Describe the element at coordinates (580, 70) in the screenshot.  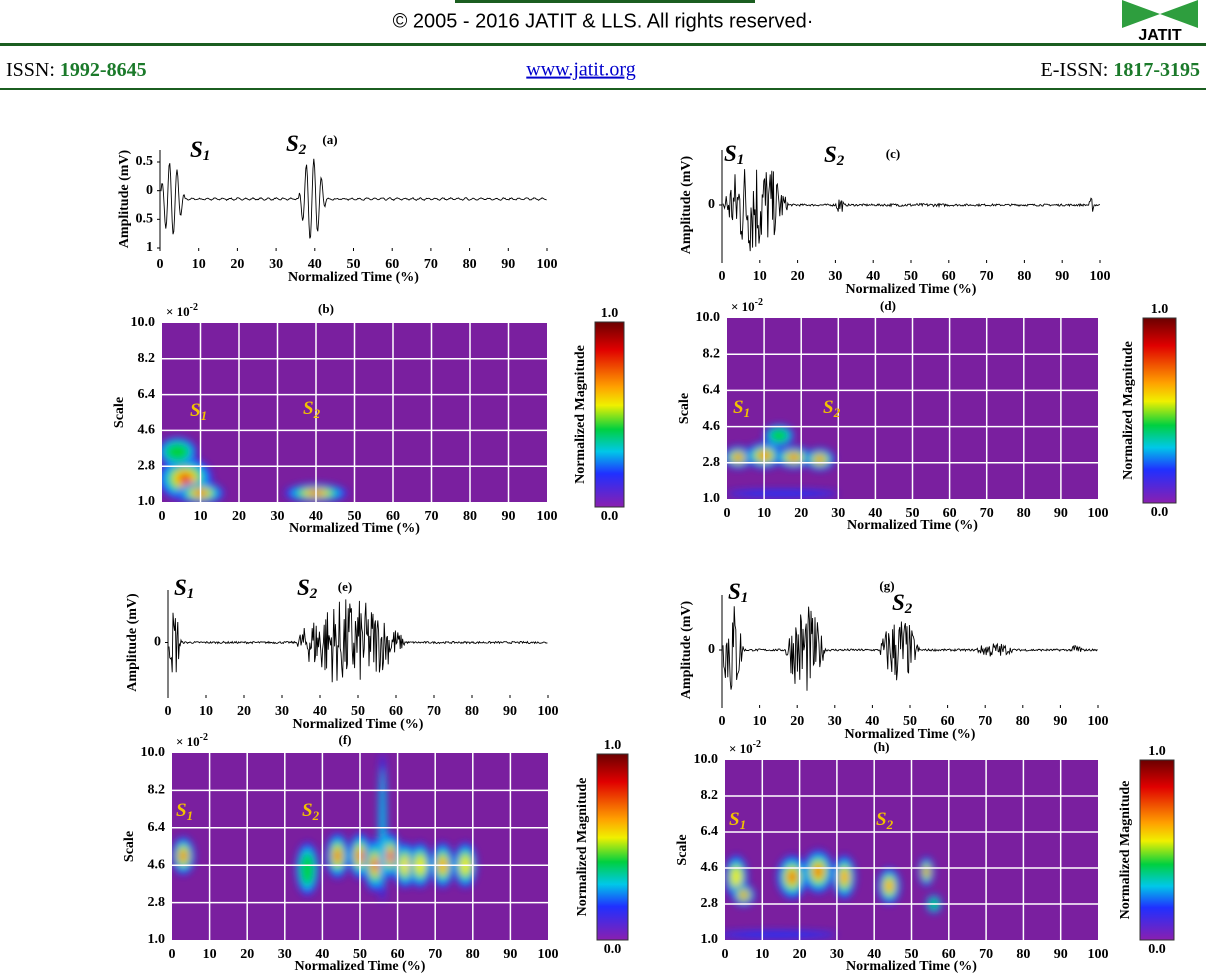
I see `journal-url: www.jatit.org` at that location.